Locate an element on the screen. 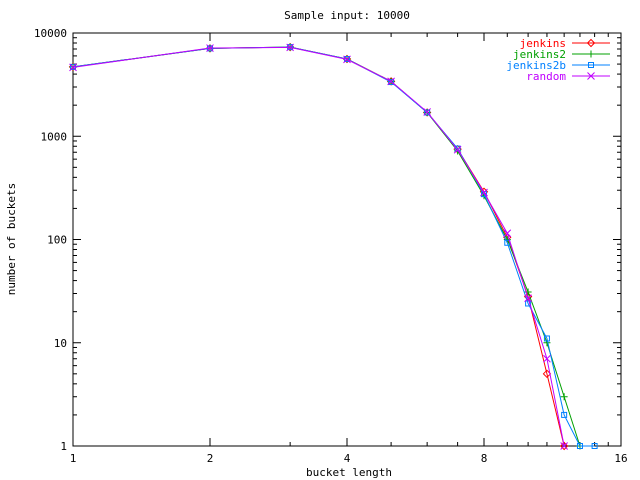  legend-label: jenkins2 is located at coordinates (539, 54).